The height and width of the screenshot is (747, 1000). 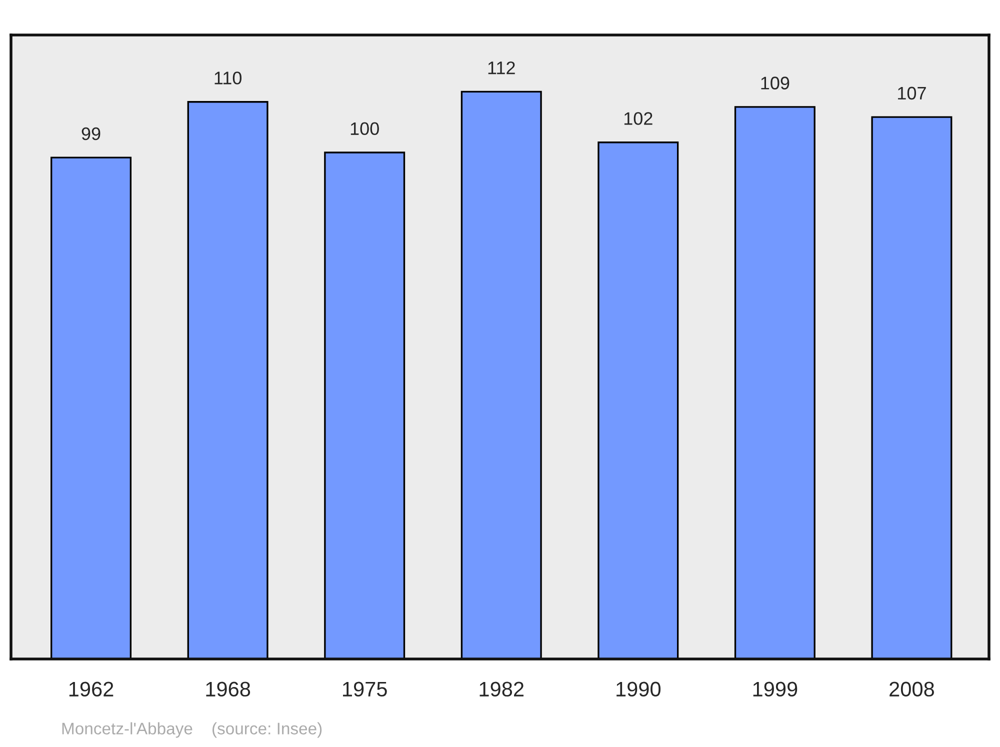 I want to click on x-tick-label: 2008, so click(x=912, y=689).